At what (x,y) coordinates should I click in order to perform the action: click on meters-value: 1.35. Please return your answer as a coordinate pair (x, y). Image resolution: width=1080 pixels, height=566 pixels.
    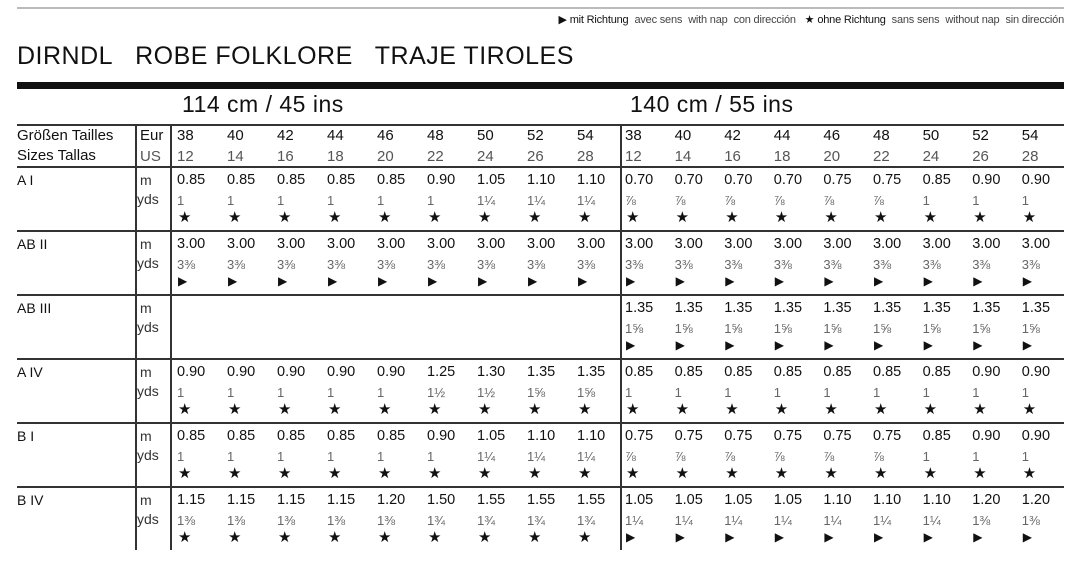
    Looking at the image, I should click on (986, 308).